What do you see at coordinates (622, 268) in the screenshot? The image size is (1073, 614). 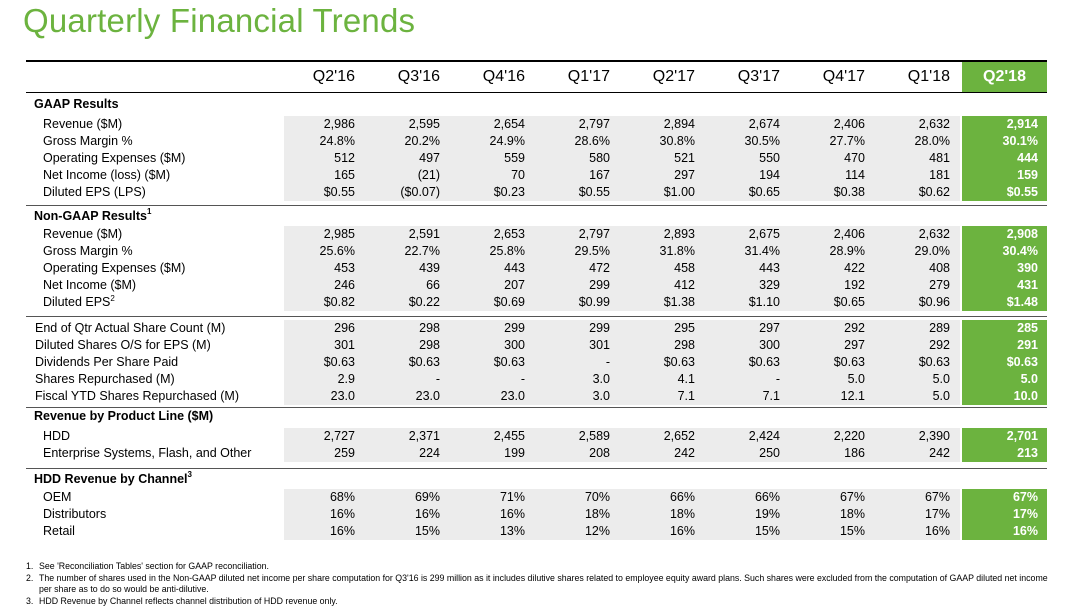 I see `row-band` at bounding box center [622, 268].